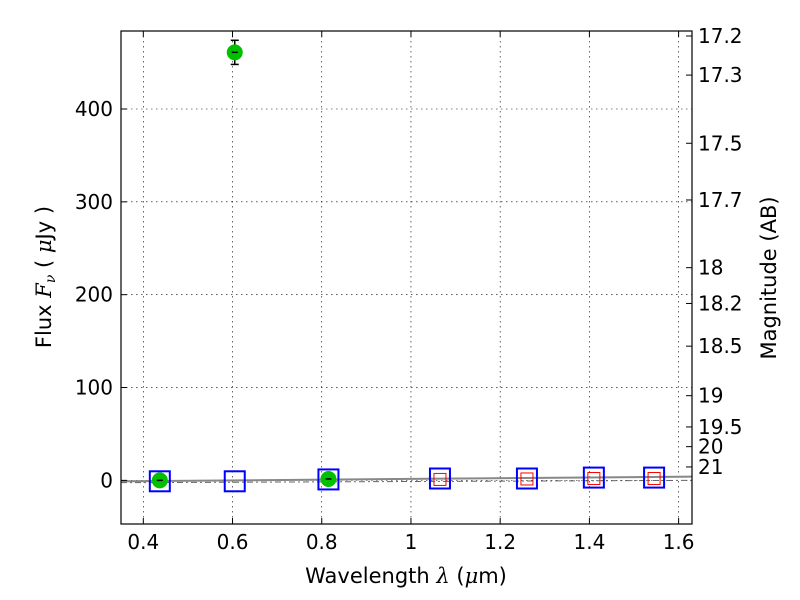 The height and width of the screenshot is (600, 800). What do you see at coordinates (45, 277) in the screenshot?
I see `y-axis-title: Flux Fν ( μJy )` at bounding box center [45, 277].